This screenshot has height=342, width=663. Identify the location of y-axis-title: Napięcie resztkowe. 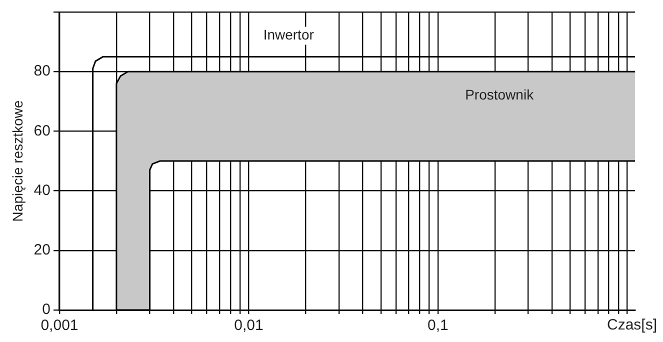
(17, 161).